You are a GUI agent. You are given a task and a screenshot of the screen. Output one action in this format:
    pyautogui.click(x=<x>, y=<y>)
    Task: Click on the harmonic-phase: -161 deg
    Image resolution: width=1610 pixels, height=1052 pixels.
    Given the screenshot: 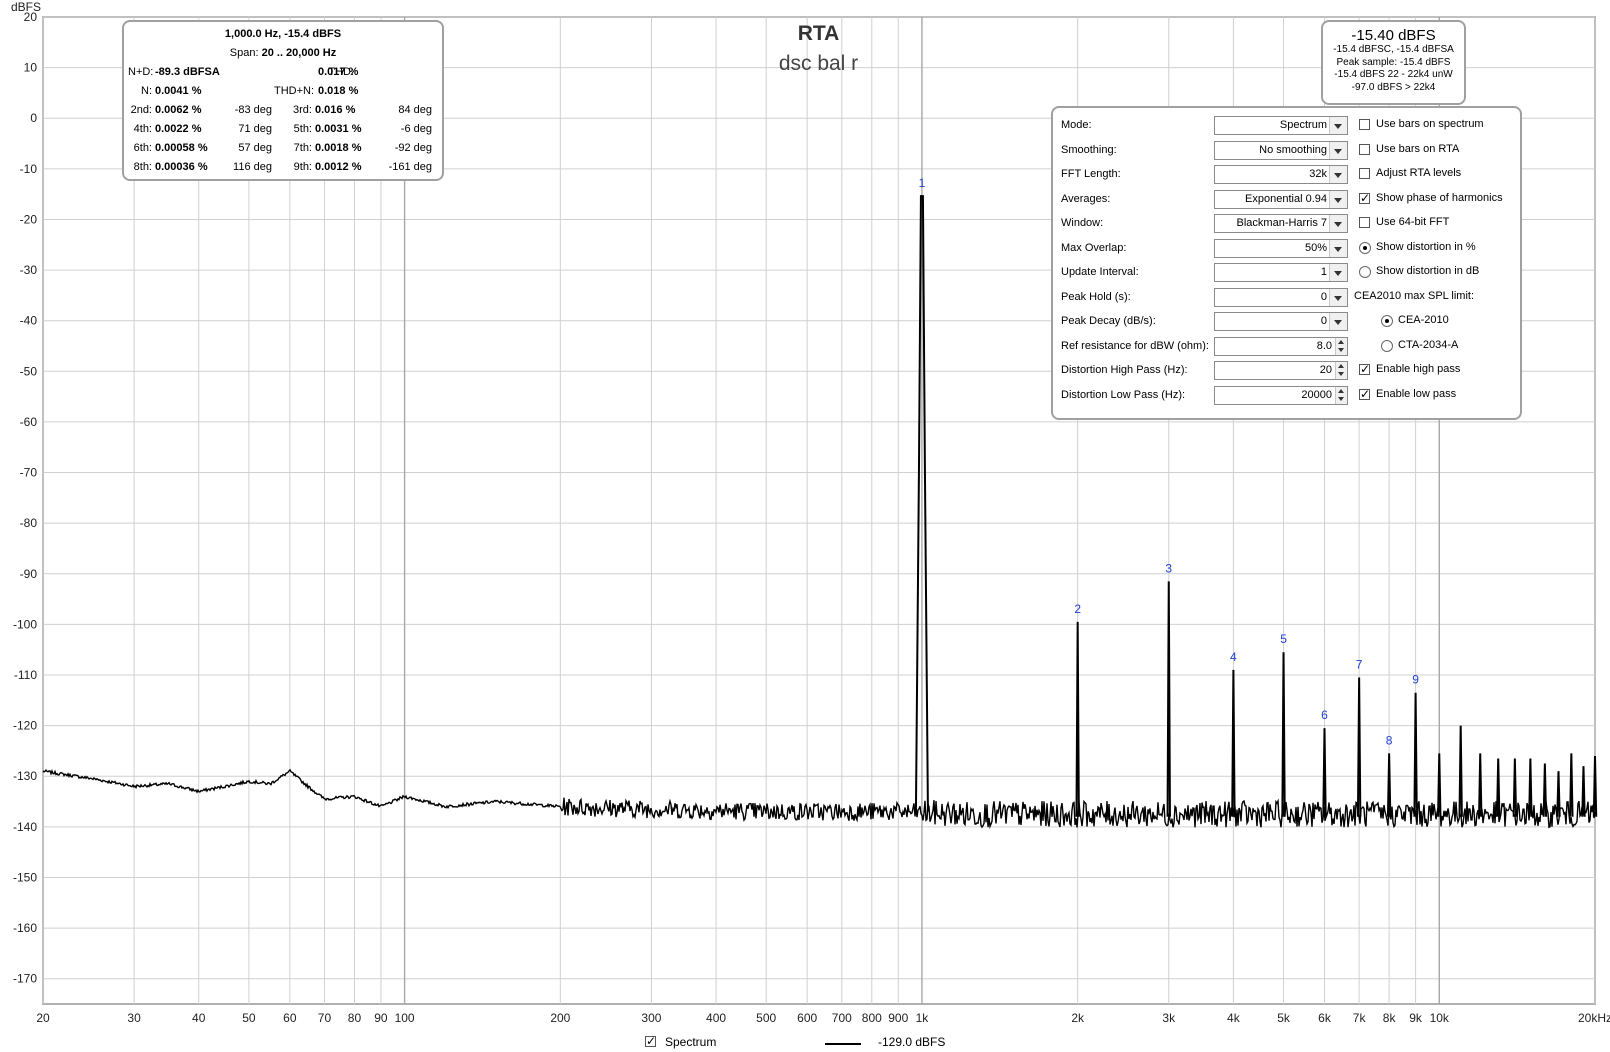 What is the action you would take?
    pyautogui.click(x=410, y=167)
    